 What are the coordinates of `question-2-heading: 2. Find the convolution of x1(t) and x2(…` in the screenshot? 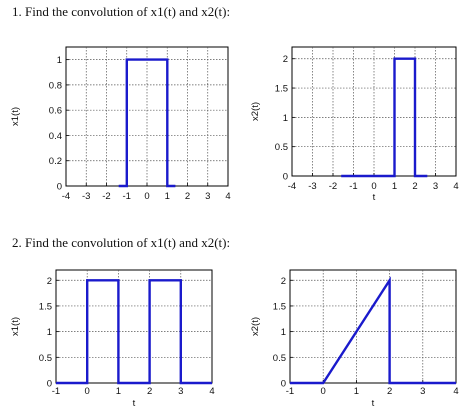 It's located at (121, 242).